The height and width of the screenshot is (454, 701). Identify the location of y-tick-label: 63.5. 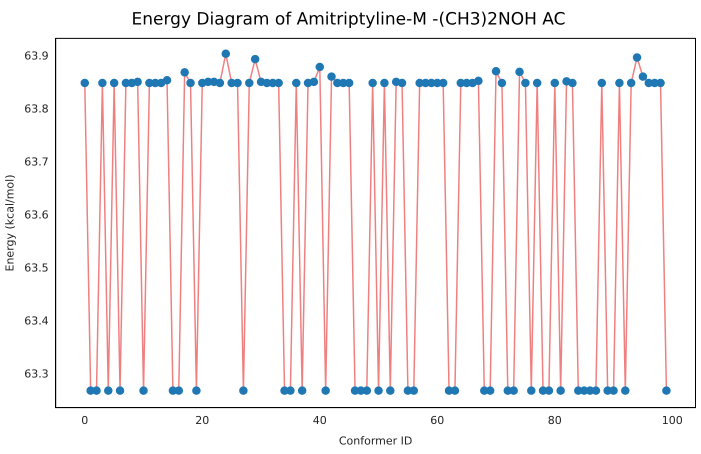
(36, 267).